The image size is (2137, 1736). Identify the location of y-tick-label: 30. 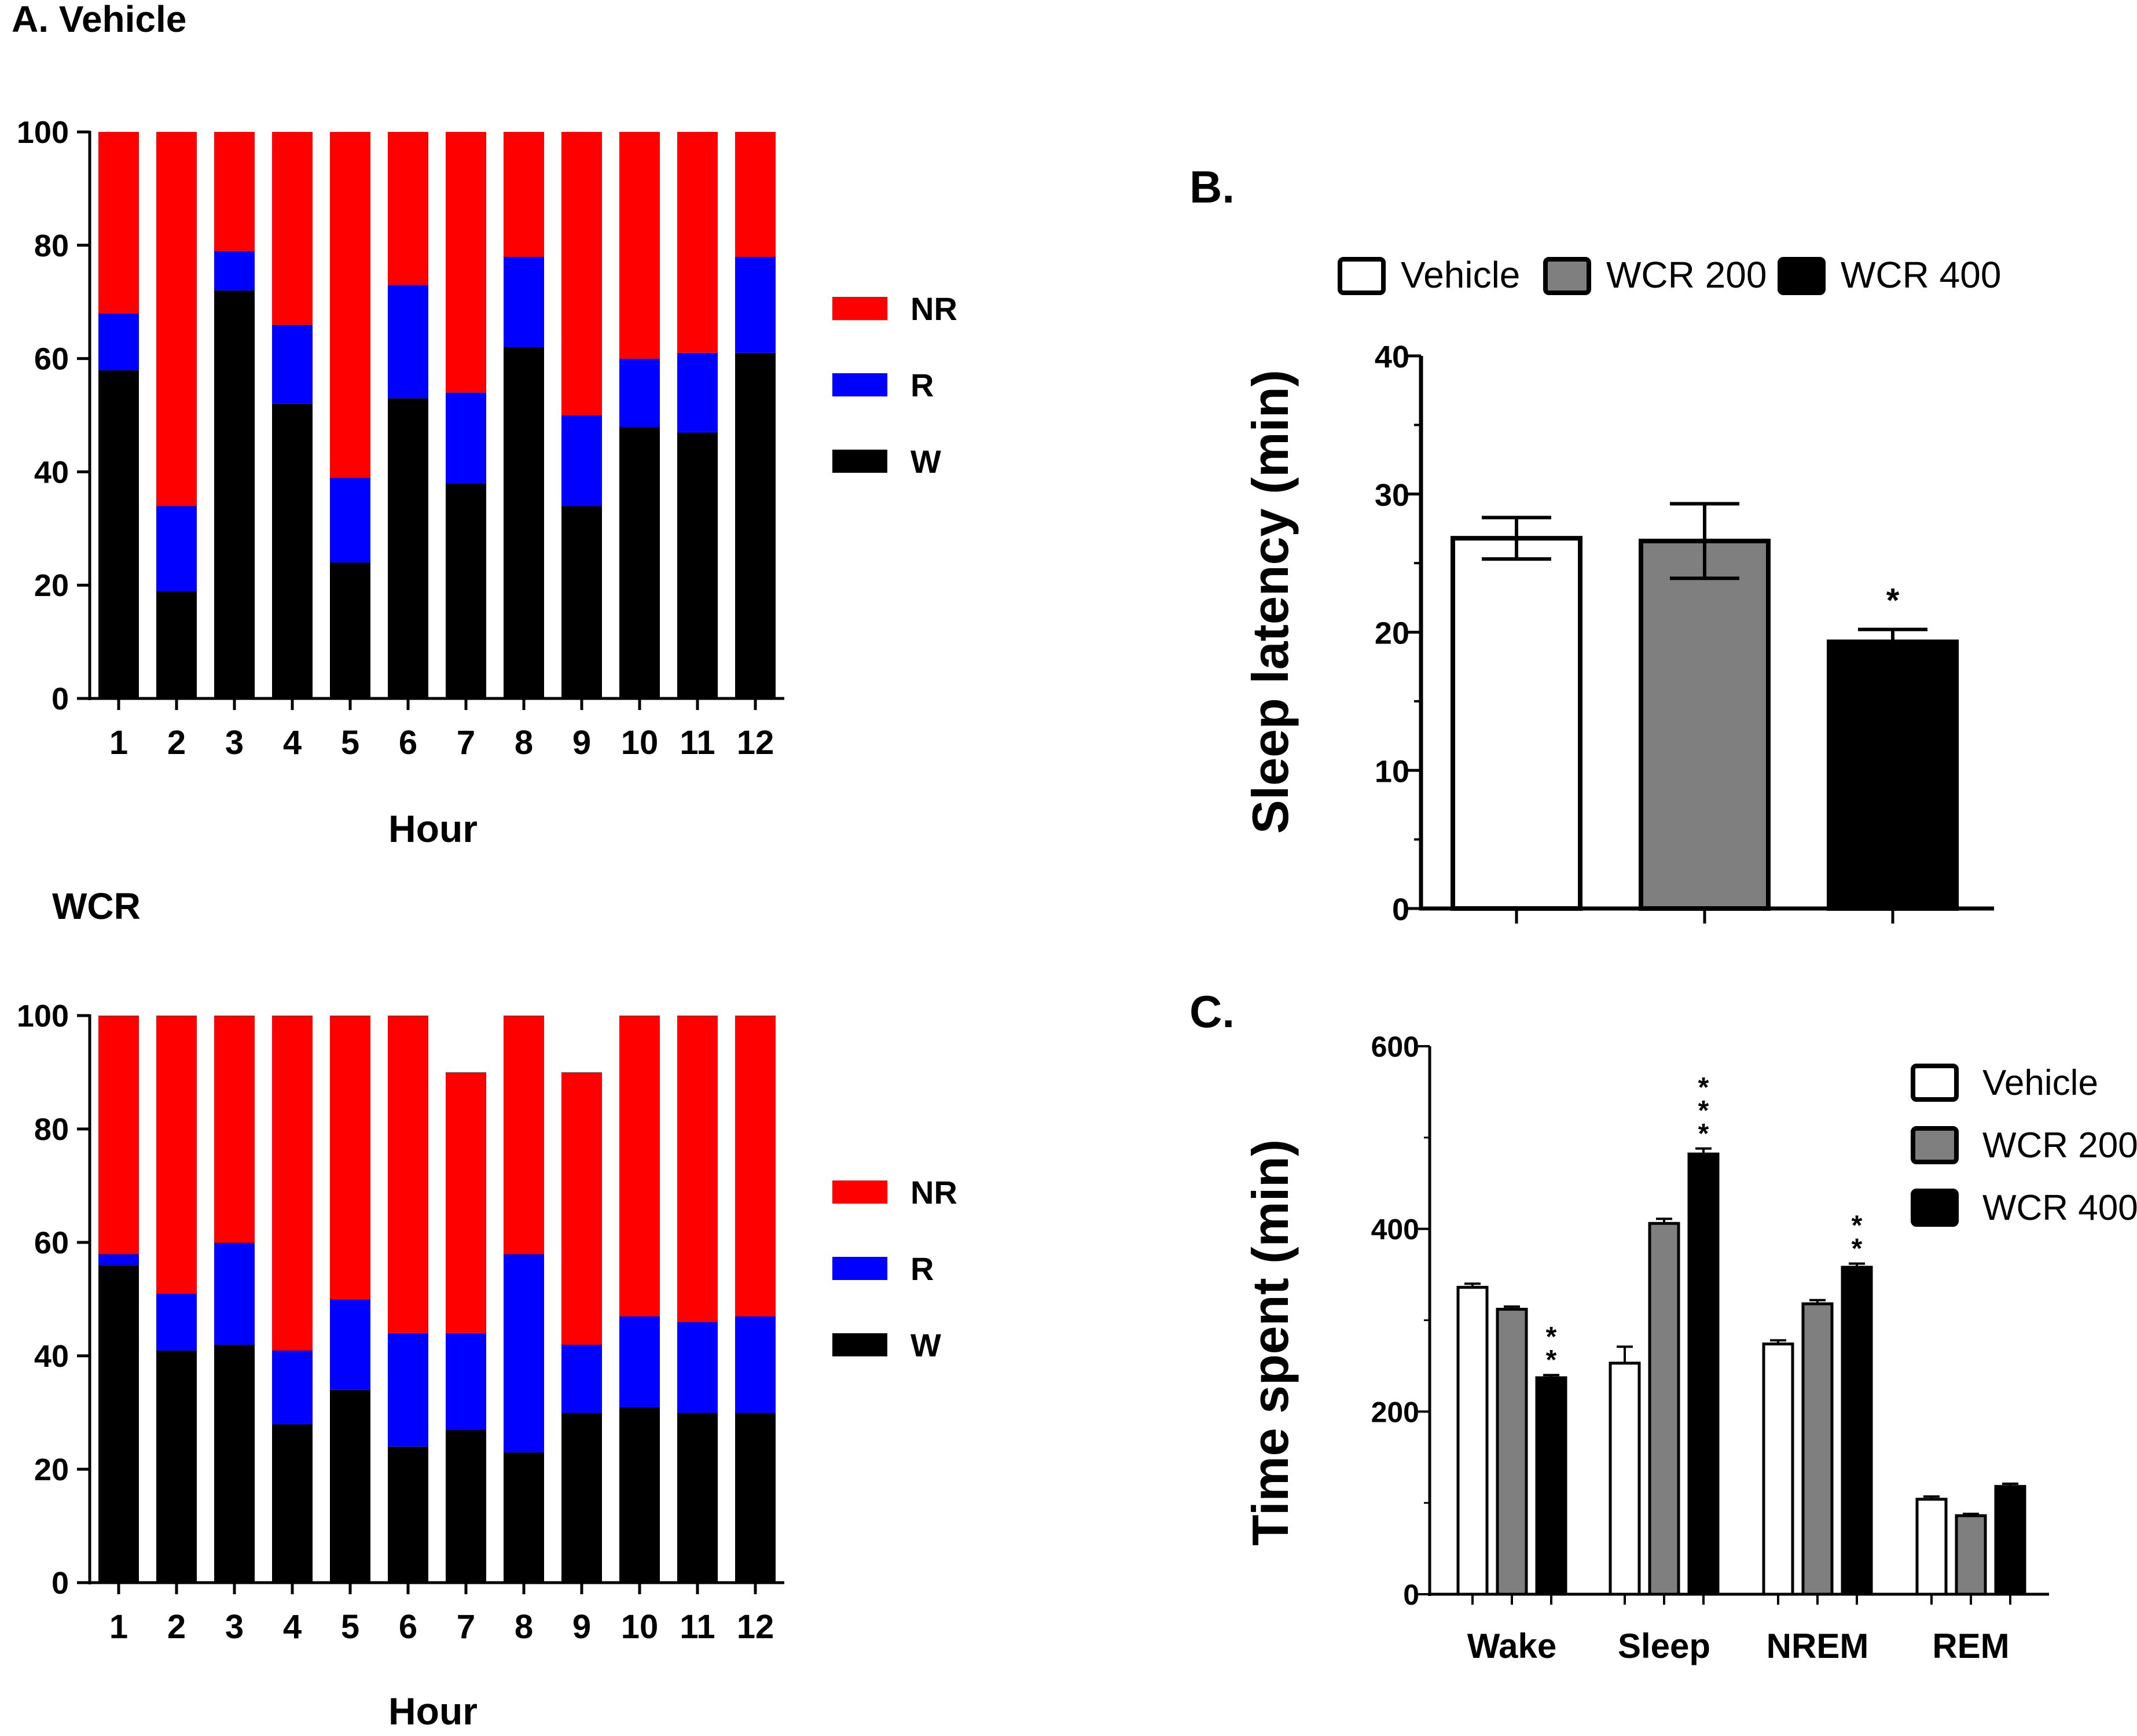
(1392, 495).